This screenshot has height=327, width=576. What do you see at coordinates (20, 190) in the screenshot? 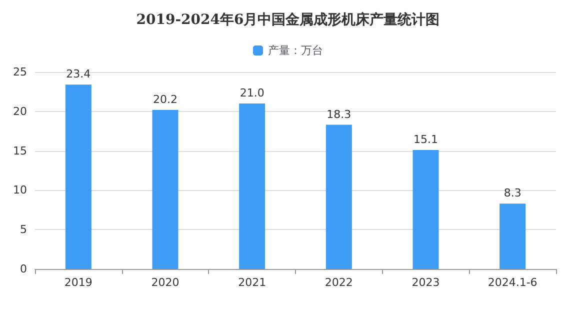
I see `y-tick-label: 10` at bounding box center [20, 190].